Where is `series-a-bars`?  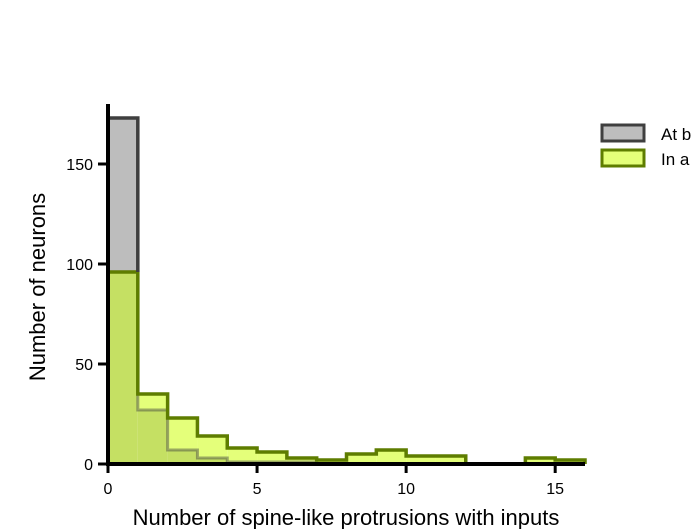 series-a-bars is located at coordinates (123, 195).